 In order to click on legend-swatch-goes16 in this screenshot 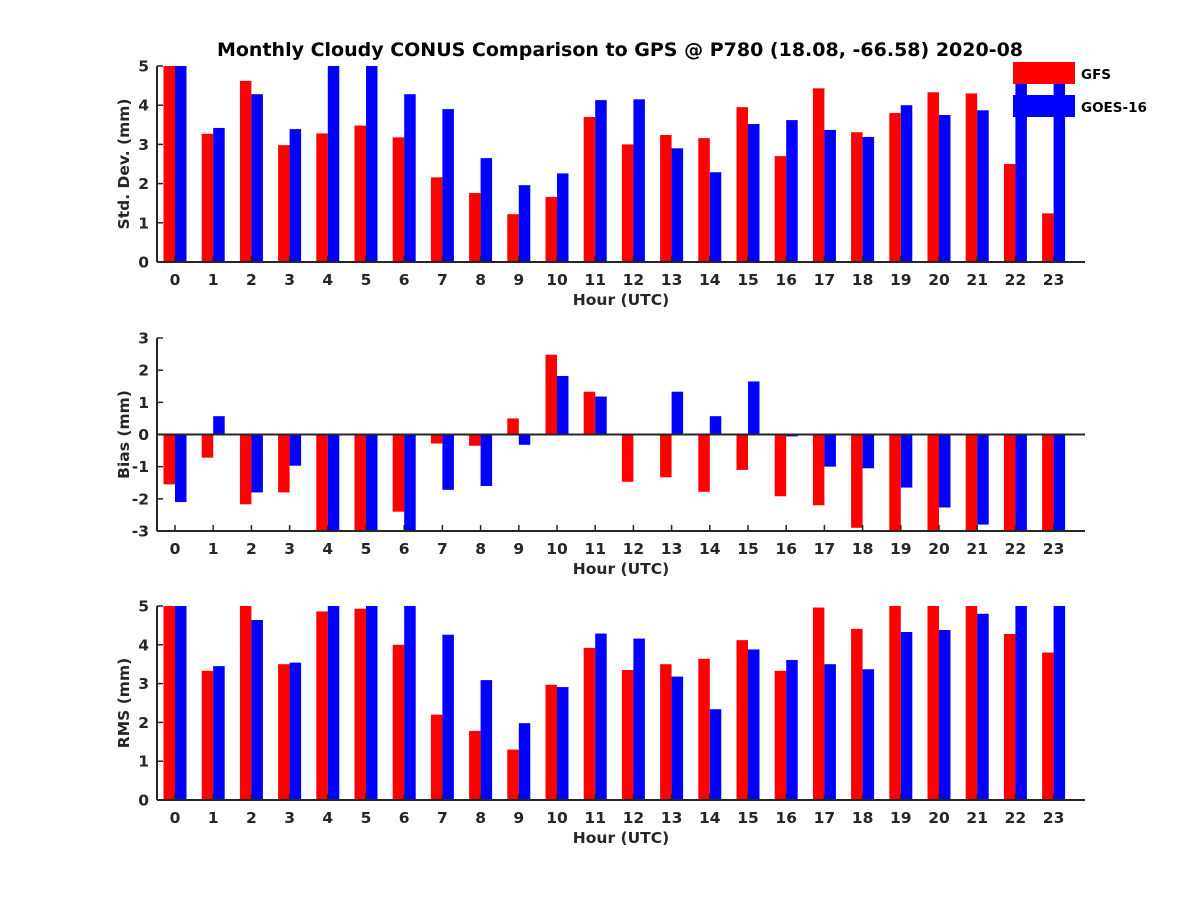, I will do `click(1044, 106)`.